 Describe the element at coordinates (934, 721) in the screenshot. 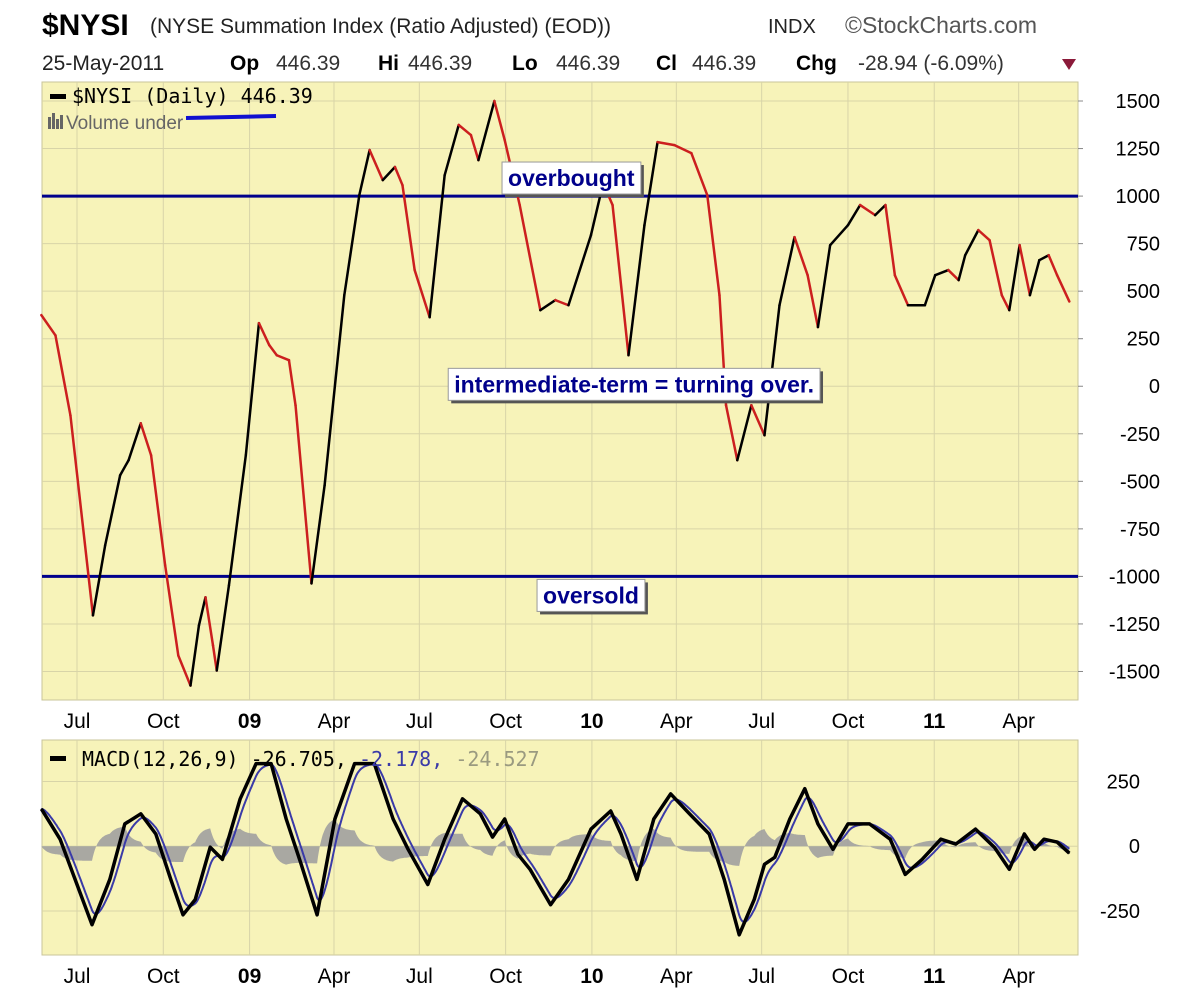

I see `x-tick-label: 11` at that location.